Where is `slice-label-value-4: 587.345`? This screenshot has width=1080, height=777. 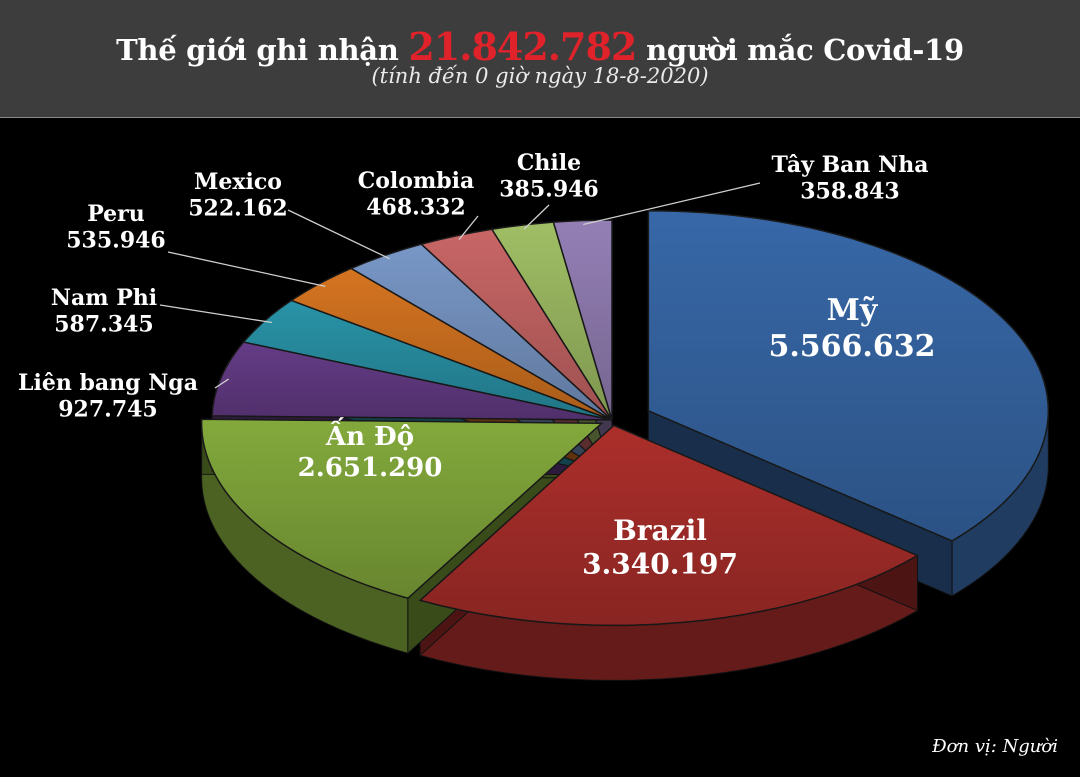 slice-label-value-4: 587.345 is located at coordinates (104, 324).